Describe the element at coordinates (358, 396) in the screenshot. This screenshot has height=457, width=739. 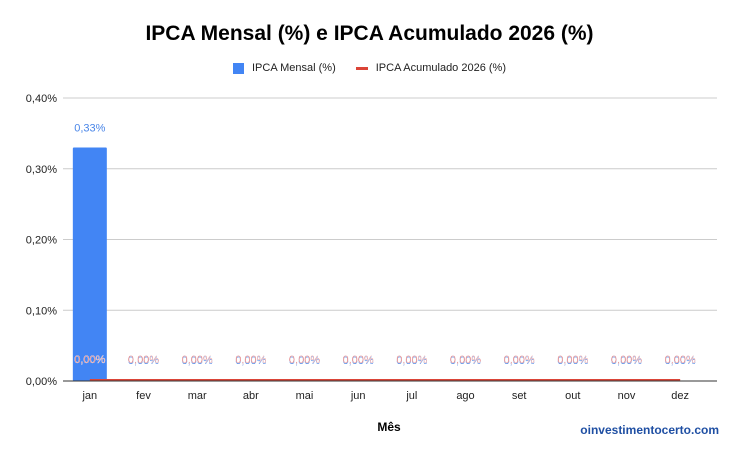
I see `x-tick-label: jun` at that location.